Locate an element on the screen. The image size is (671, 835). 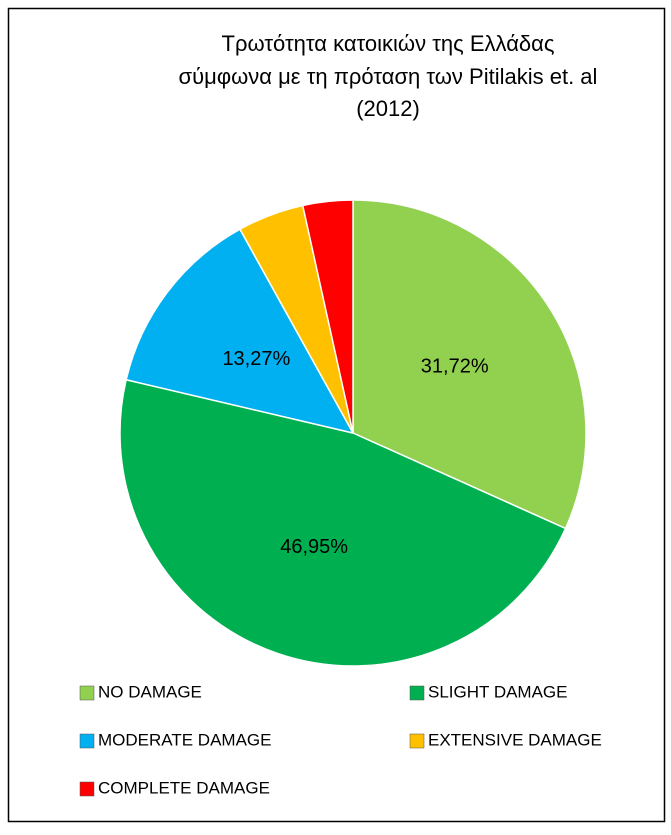
chart-title: Τρωτότητα κατοικιών της Ελλάδας is located at coordinates (388, 43).